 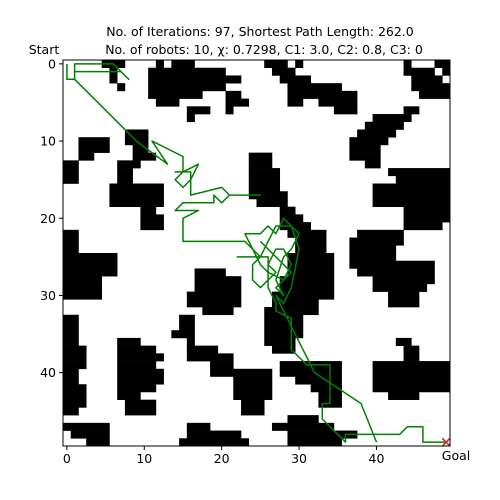 I want to click on y-tick-label: 20, so click(x=48, y=218).